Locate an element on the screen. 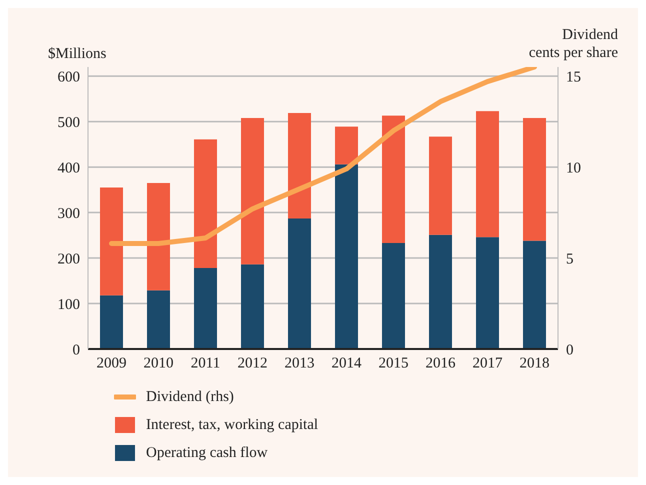  legend-label: Interest, tax, working capital is located at coordinates (232, 425).